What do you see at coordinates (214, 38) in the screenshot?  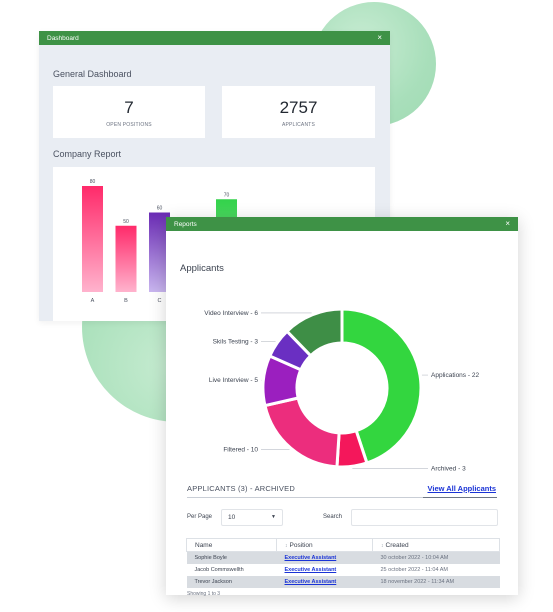 I see `dashboard-titlebar: Dashboard ×` at bounding box center [214, 38].